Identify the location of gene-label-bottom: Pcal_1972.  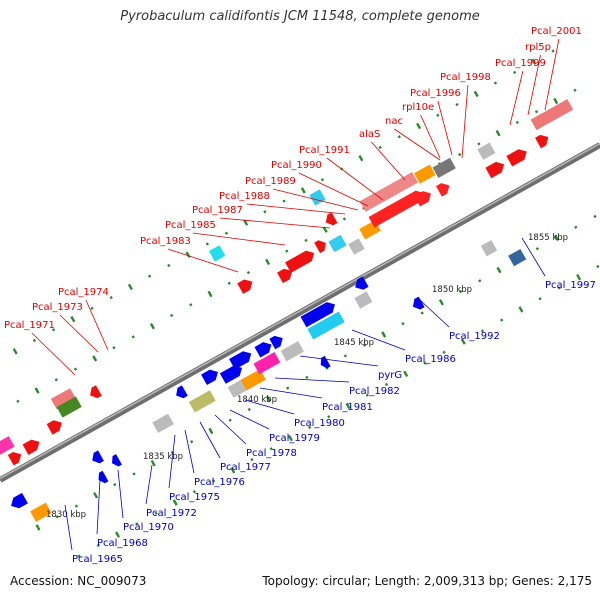
(171, 513).